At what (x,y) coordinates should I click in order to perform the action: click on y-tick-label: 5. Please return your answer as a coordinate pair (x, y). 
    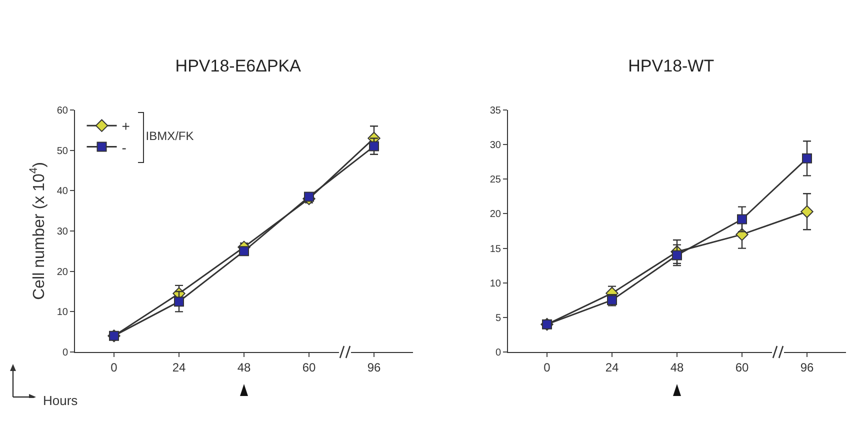
    Looking at the image, I should click on (498, 318).